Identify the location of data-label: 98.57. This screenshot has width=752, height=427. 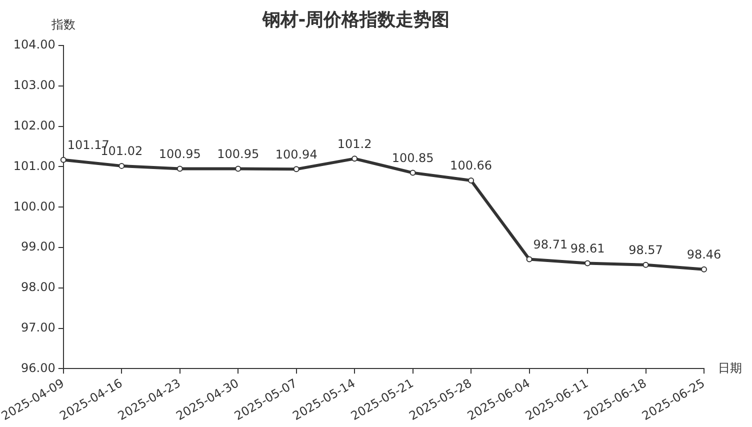
(645, 250).